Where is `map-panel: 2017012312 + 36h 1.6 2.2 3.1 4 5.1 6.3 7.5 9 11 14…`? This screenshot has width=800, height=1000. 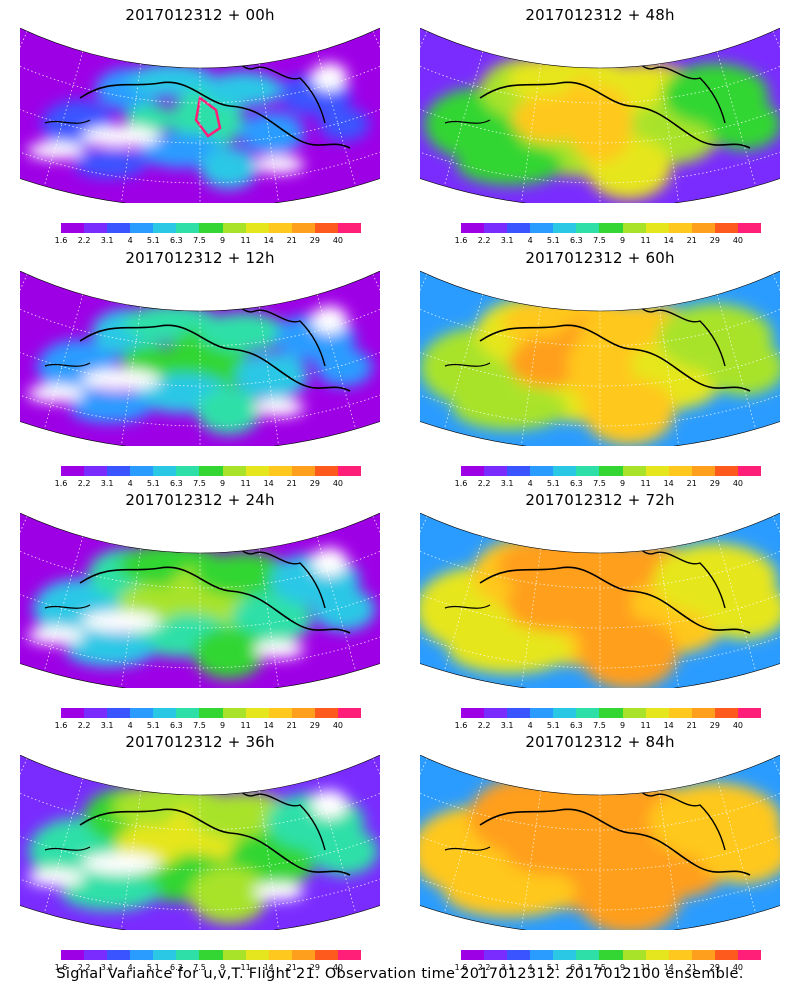
map-panel: 2017012312 + 36h 1.6 2.2 3.1 4 5.1 6.3 7.5 9 11 14… is located at coordinates (200, 849).